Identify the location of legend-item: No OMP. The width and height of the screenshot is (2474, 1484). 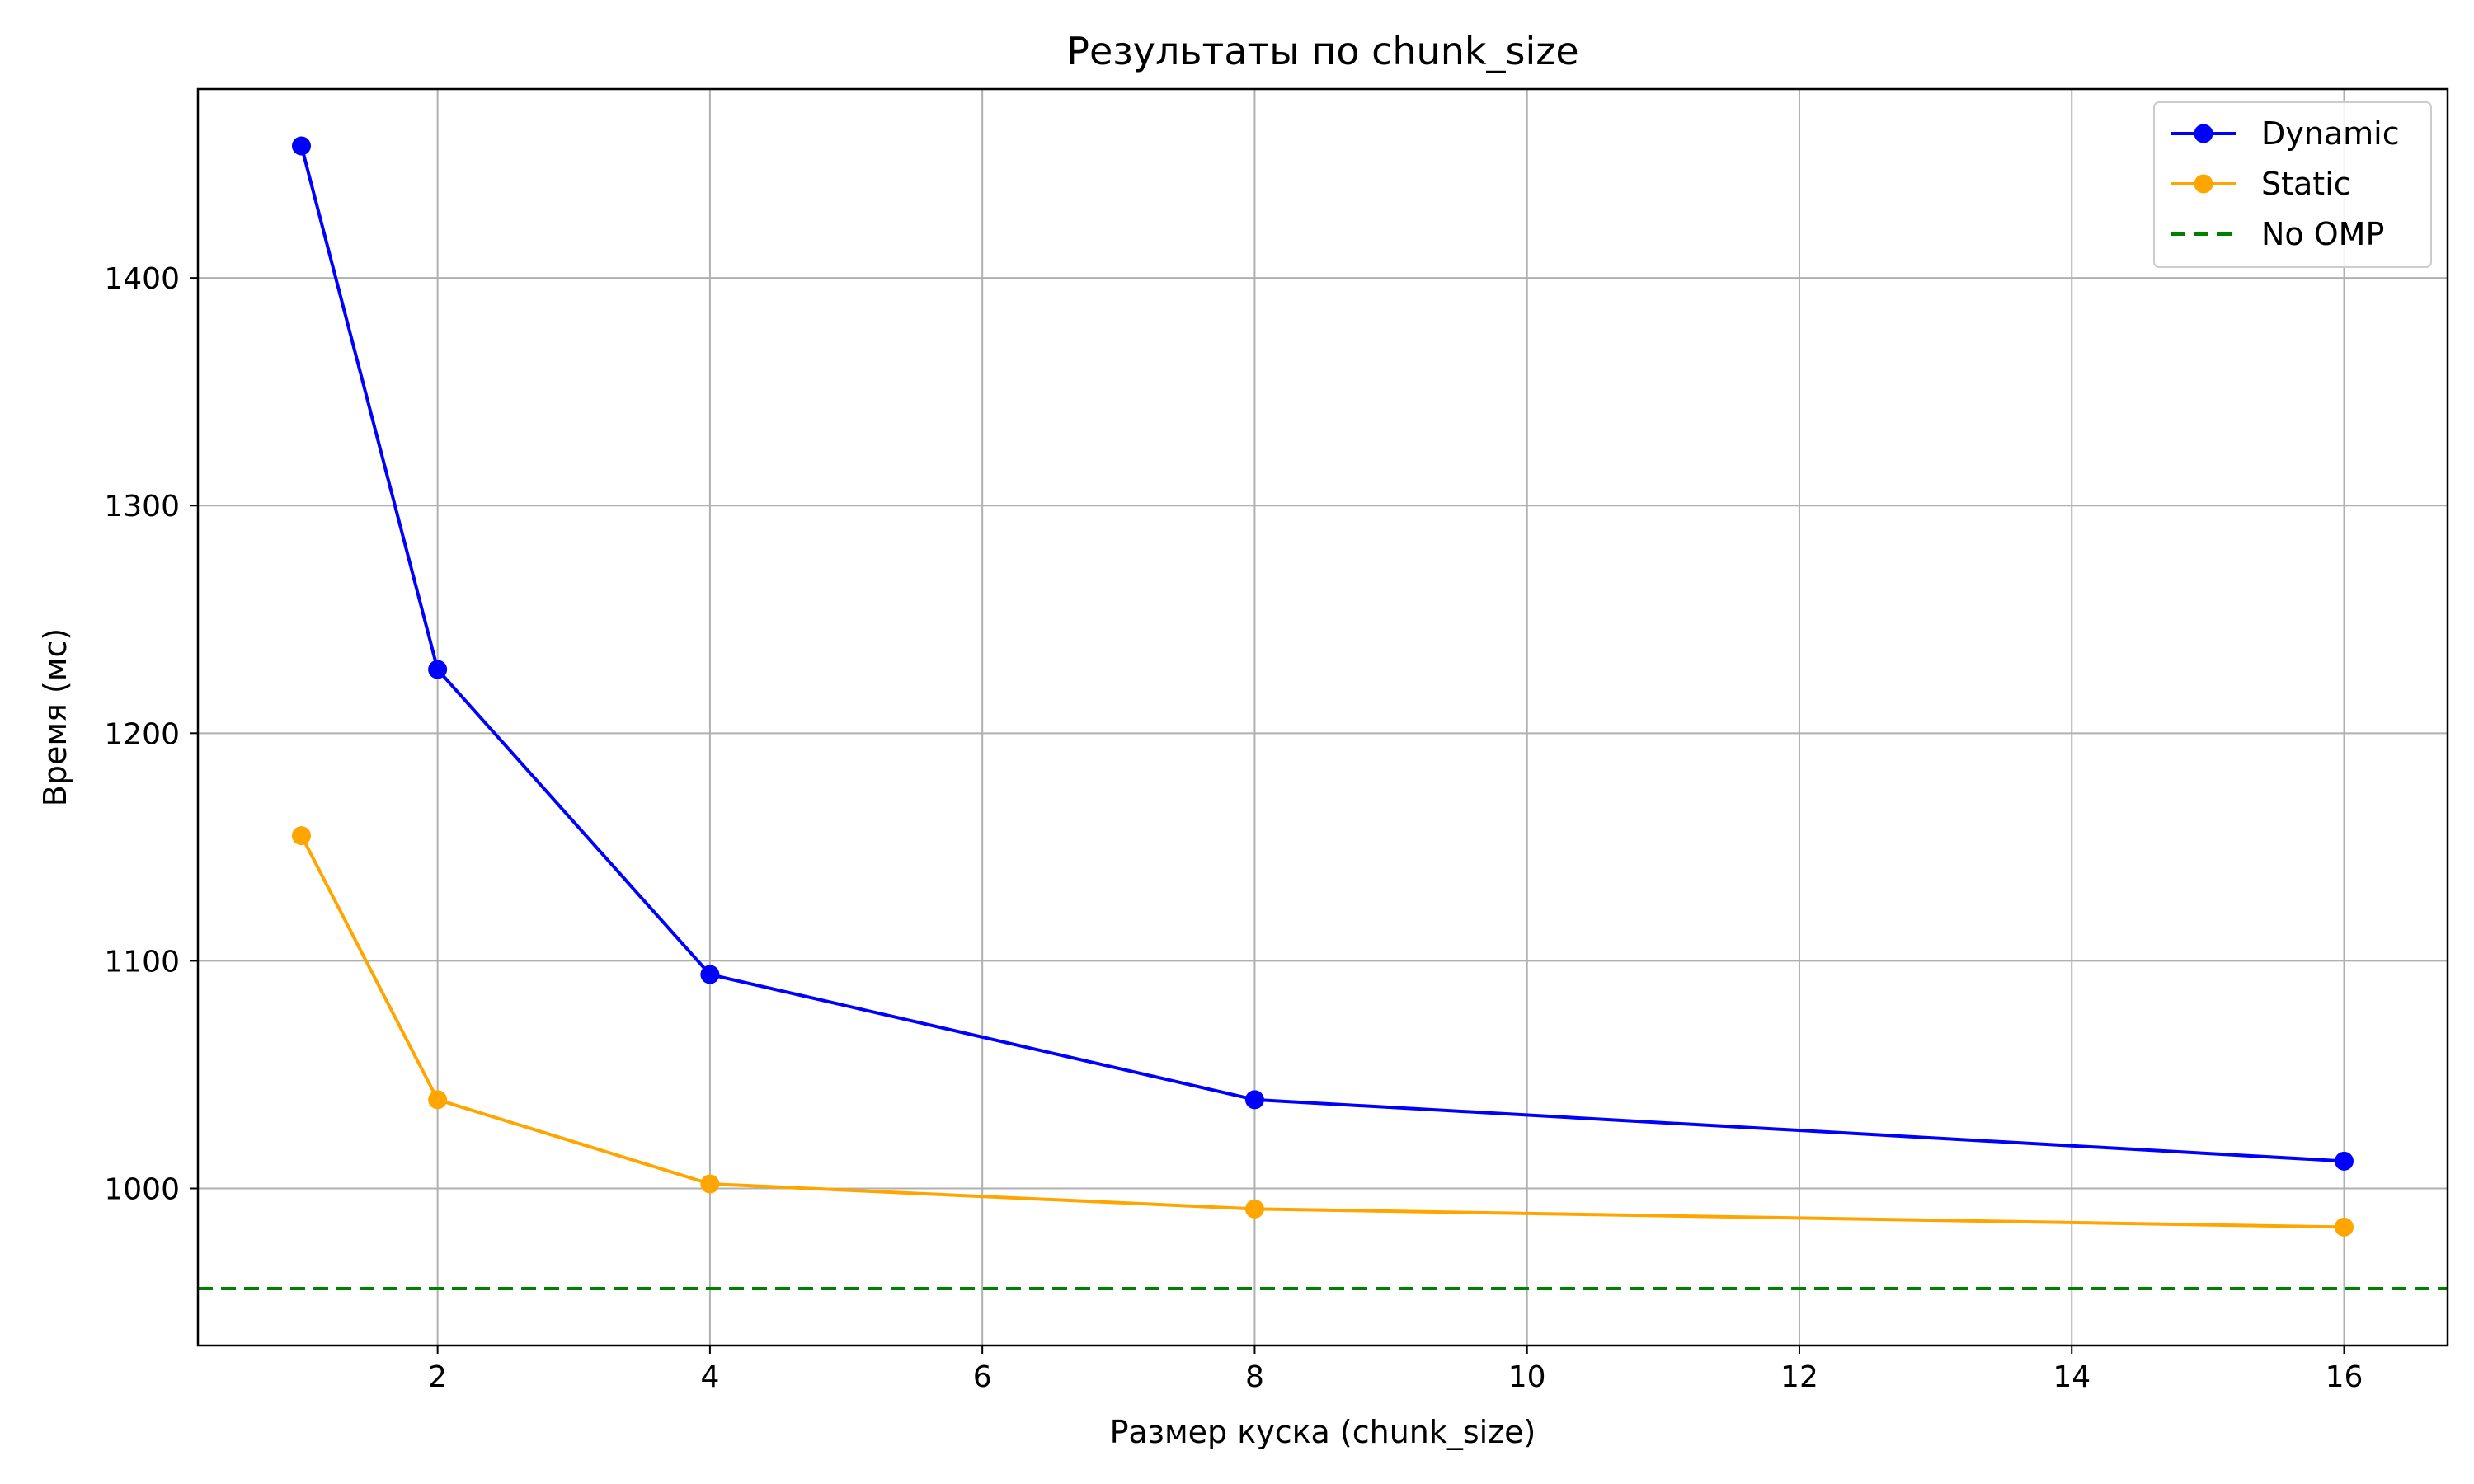
(2277, 234).